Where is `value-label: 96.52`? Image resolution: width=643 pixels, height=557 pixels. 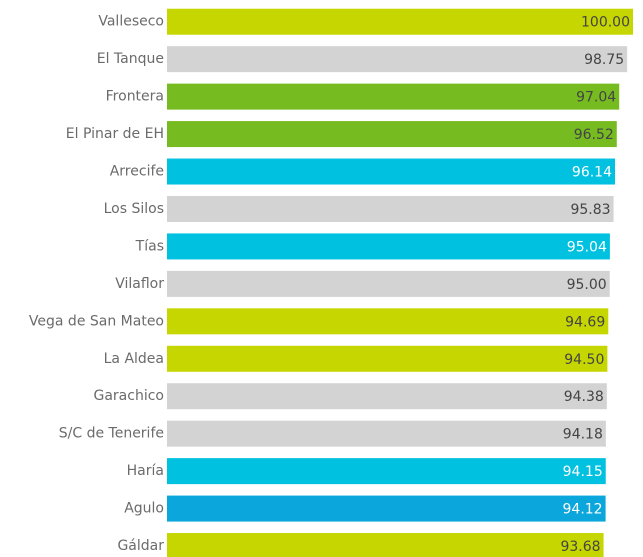
value-label: 96.52 is located at coordinates (594, 135).